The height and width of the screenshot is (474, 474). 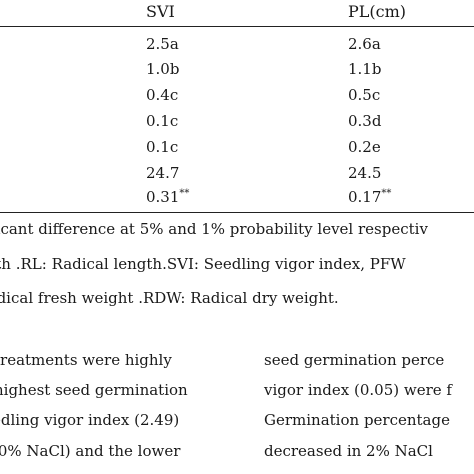 What do you see at coordinates (364, 44) in the screenshot?
I see `row-1-pl: 2.6a` at bounding box center [364, 44].